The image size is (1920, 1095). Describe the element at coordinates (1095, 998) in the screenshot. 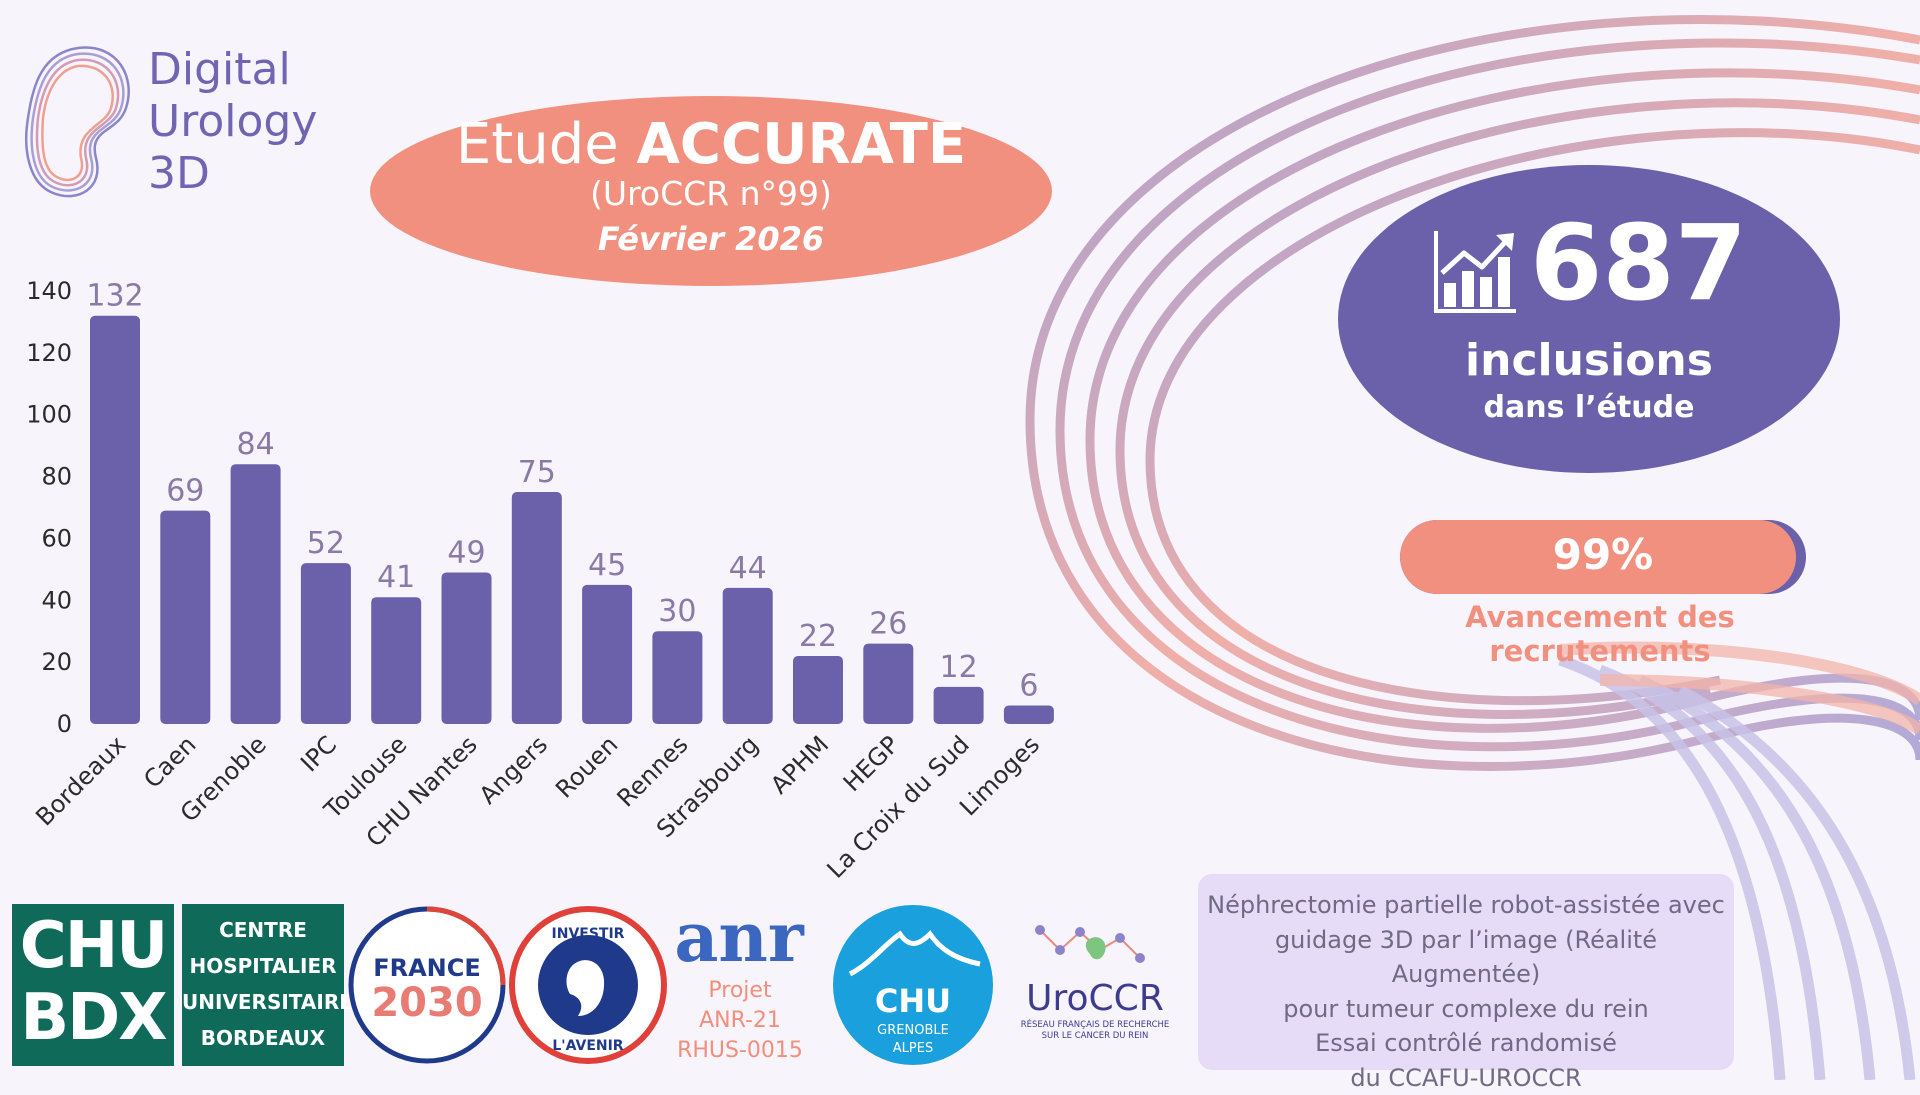

I see `uroccr-name: UroCCR` at that location.